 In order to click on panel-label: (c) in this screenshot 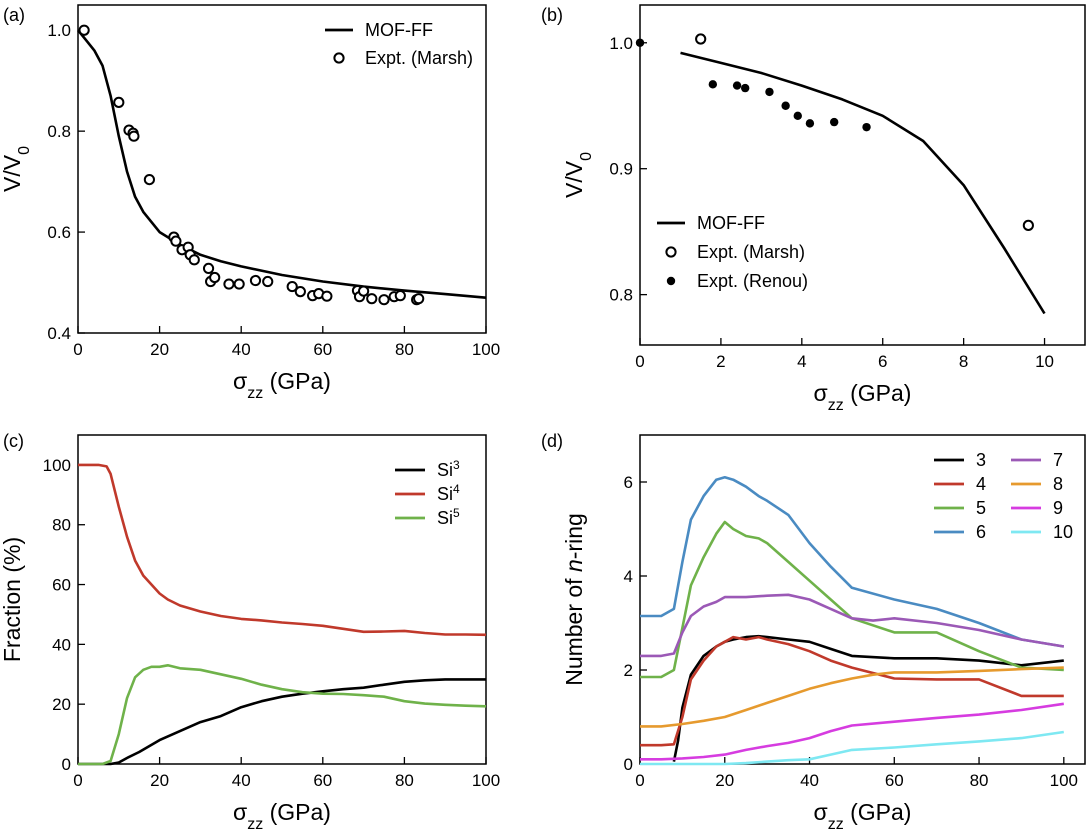, I will do `click(13, 441)`.